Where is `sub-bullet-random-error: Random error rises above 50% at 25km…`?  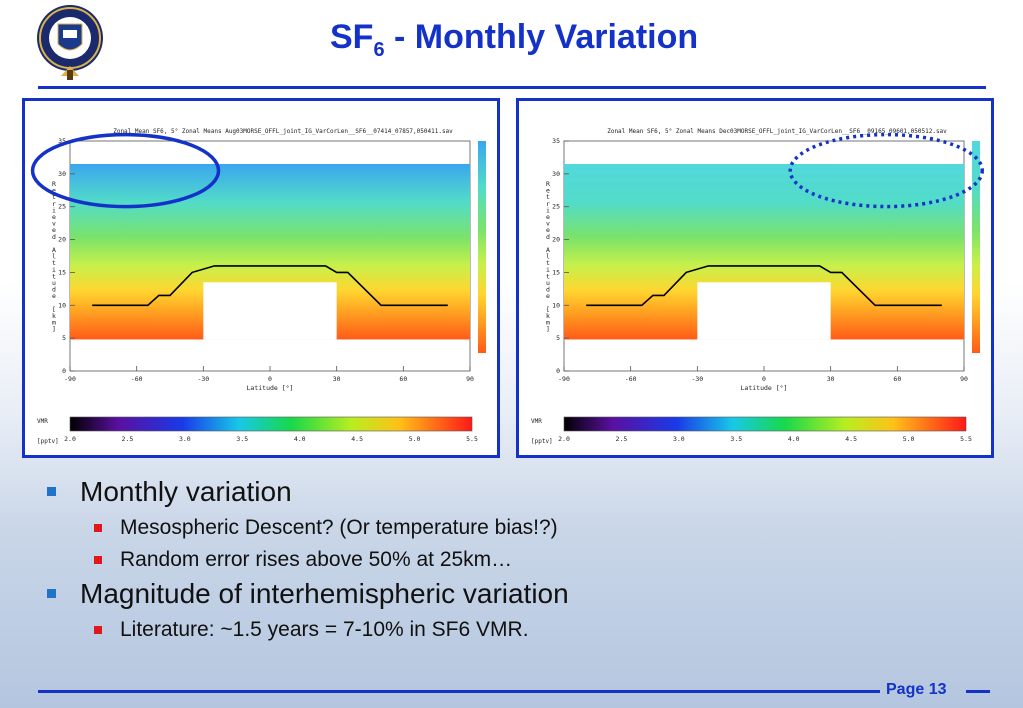 sub-bullet-random-error: Random error rises above 50% at 25km… is located at coordinates (467, 560).